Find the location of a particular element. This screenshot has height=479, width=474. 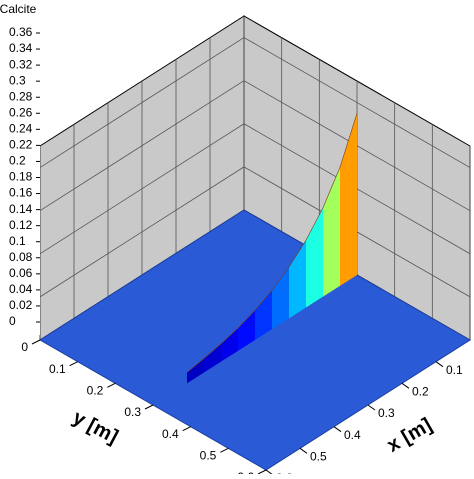

z-tick-label: 0.04 is located at coordinates (21, 289).